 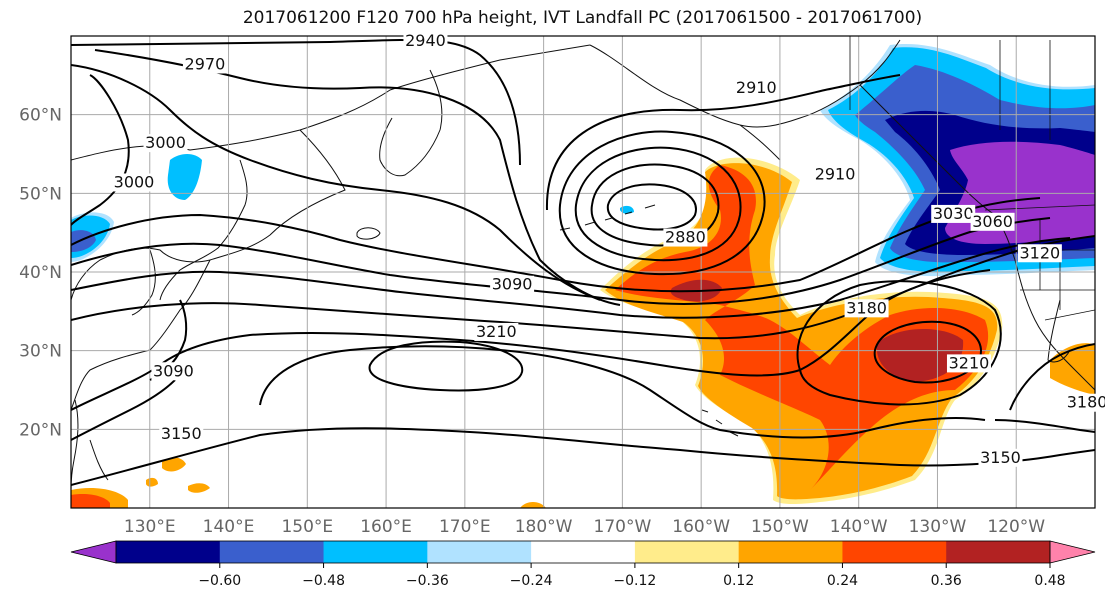 What do you see at coordinates (1049, 581) in the screenshot?
I see `colorbar-tick-label-8: 0.48` at bounding box center [1049, 581].